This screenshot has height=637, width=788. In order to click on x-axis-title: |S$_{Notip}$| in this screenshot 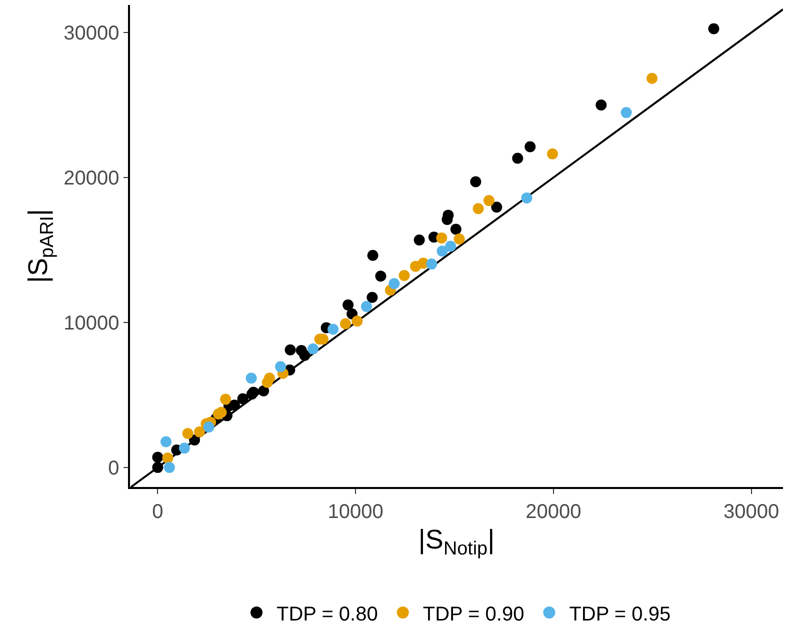, I will do `click(456, 542)`.